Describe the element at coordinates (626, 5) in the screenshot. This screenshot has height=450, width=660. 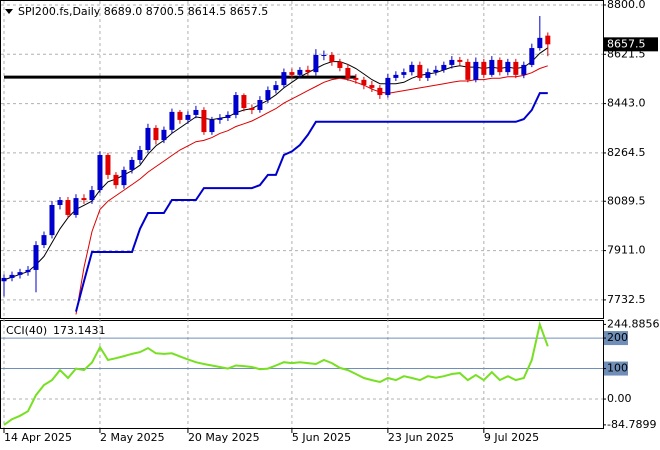
I see `y-tick-label: 8800.0` at that location.